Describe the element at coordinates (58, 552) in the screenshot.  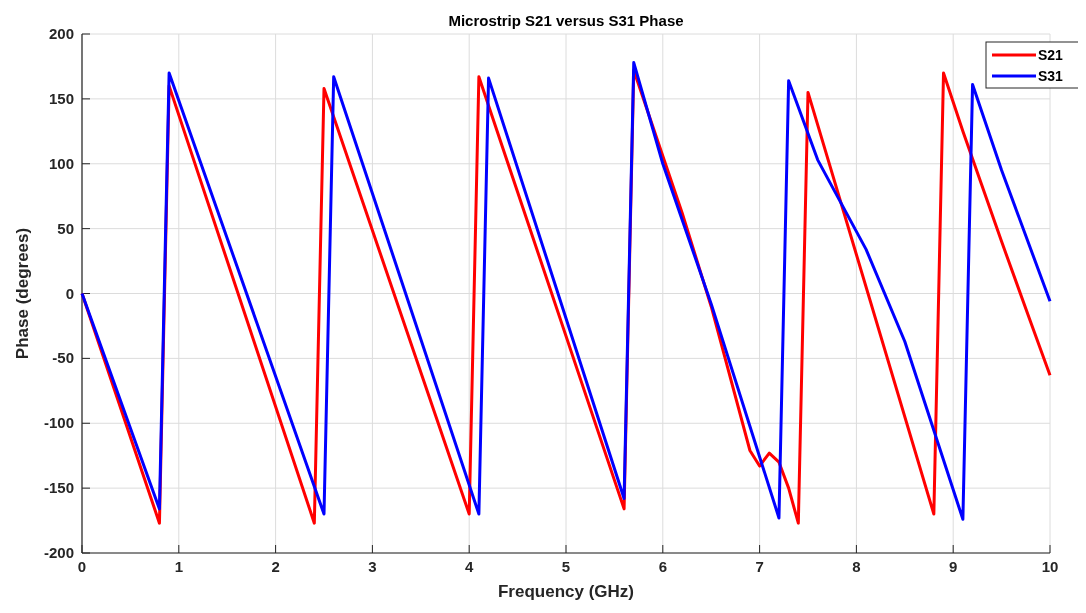
I see `y-tick-label: -200` at that location.